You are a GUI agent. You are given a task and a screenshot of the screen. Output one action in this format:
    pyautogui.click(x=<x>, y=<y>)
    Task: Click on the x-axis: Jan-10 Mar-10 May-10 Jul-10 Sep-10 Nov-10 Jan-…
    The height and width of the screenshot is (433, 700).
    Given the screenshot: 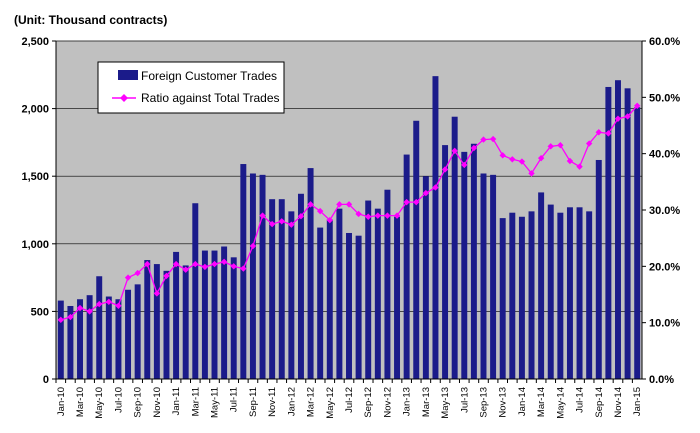 What is the action you would take?
    pyautogui.click(x=349, y=398)
    